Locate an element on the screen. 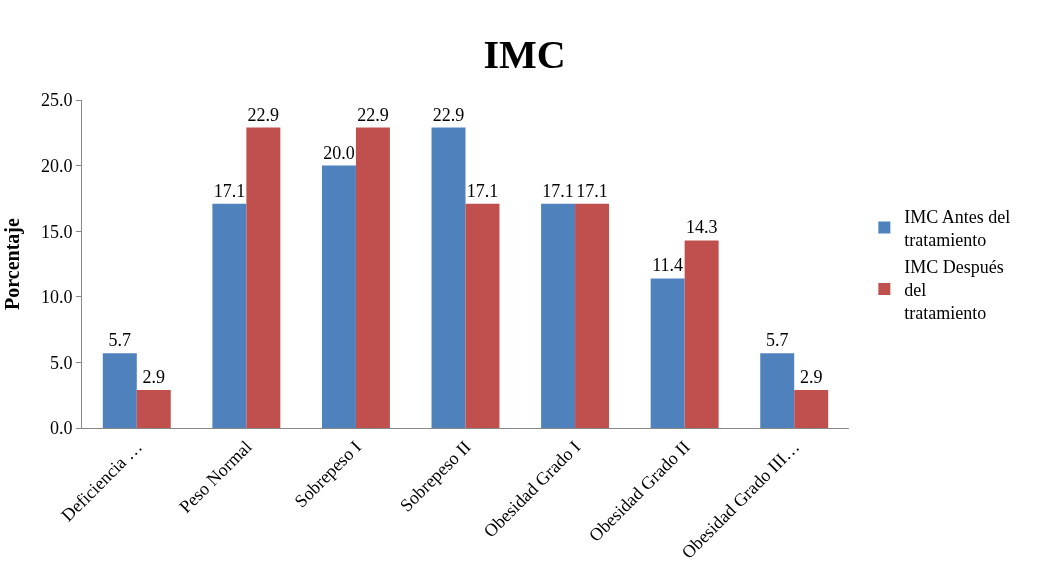 The width and height of the screenshot is (1049, 574). y-axis-title: Porcentaje is located at coordinates (13, 263).